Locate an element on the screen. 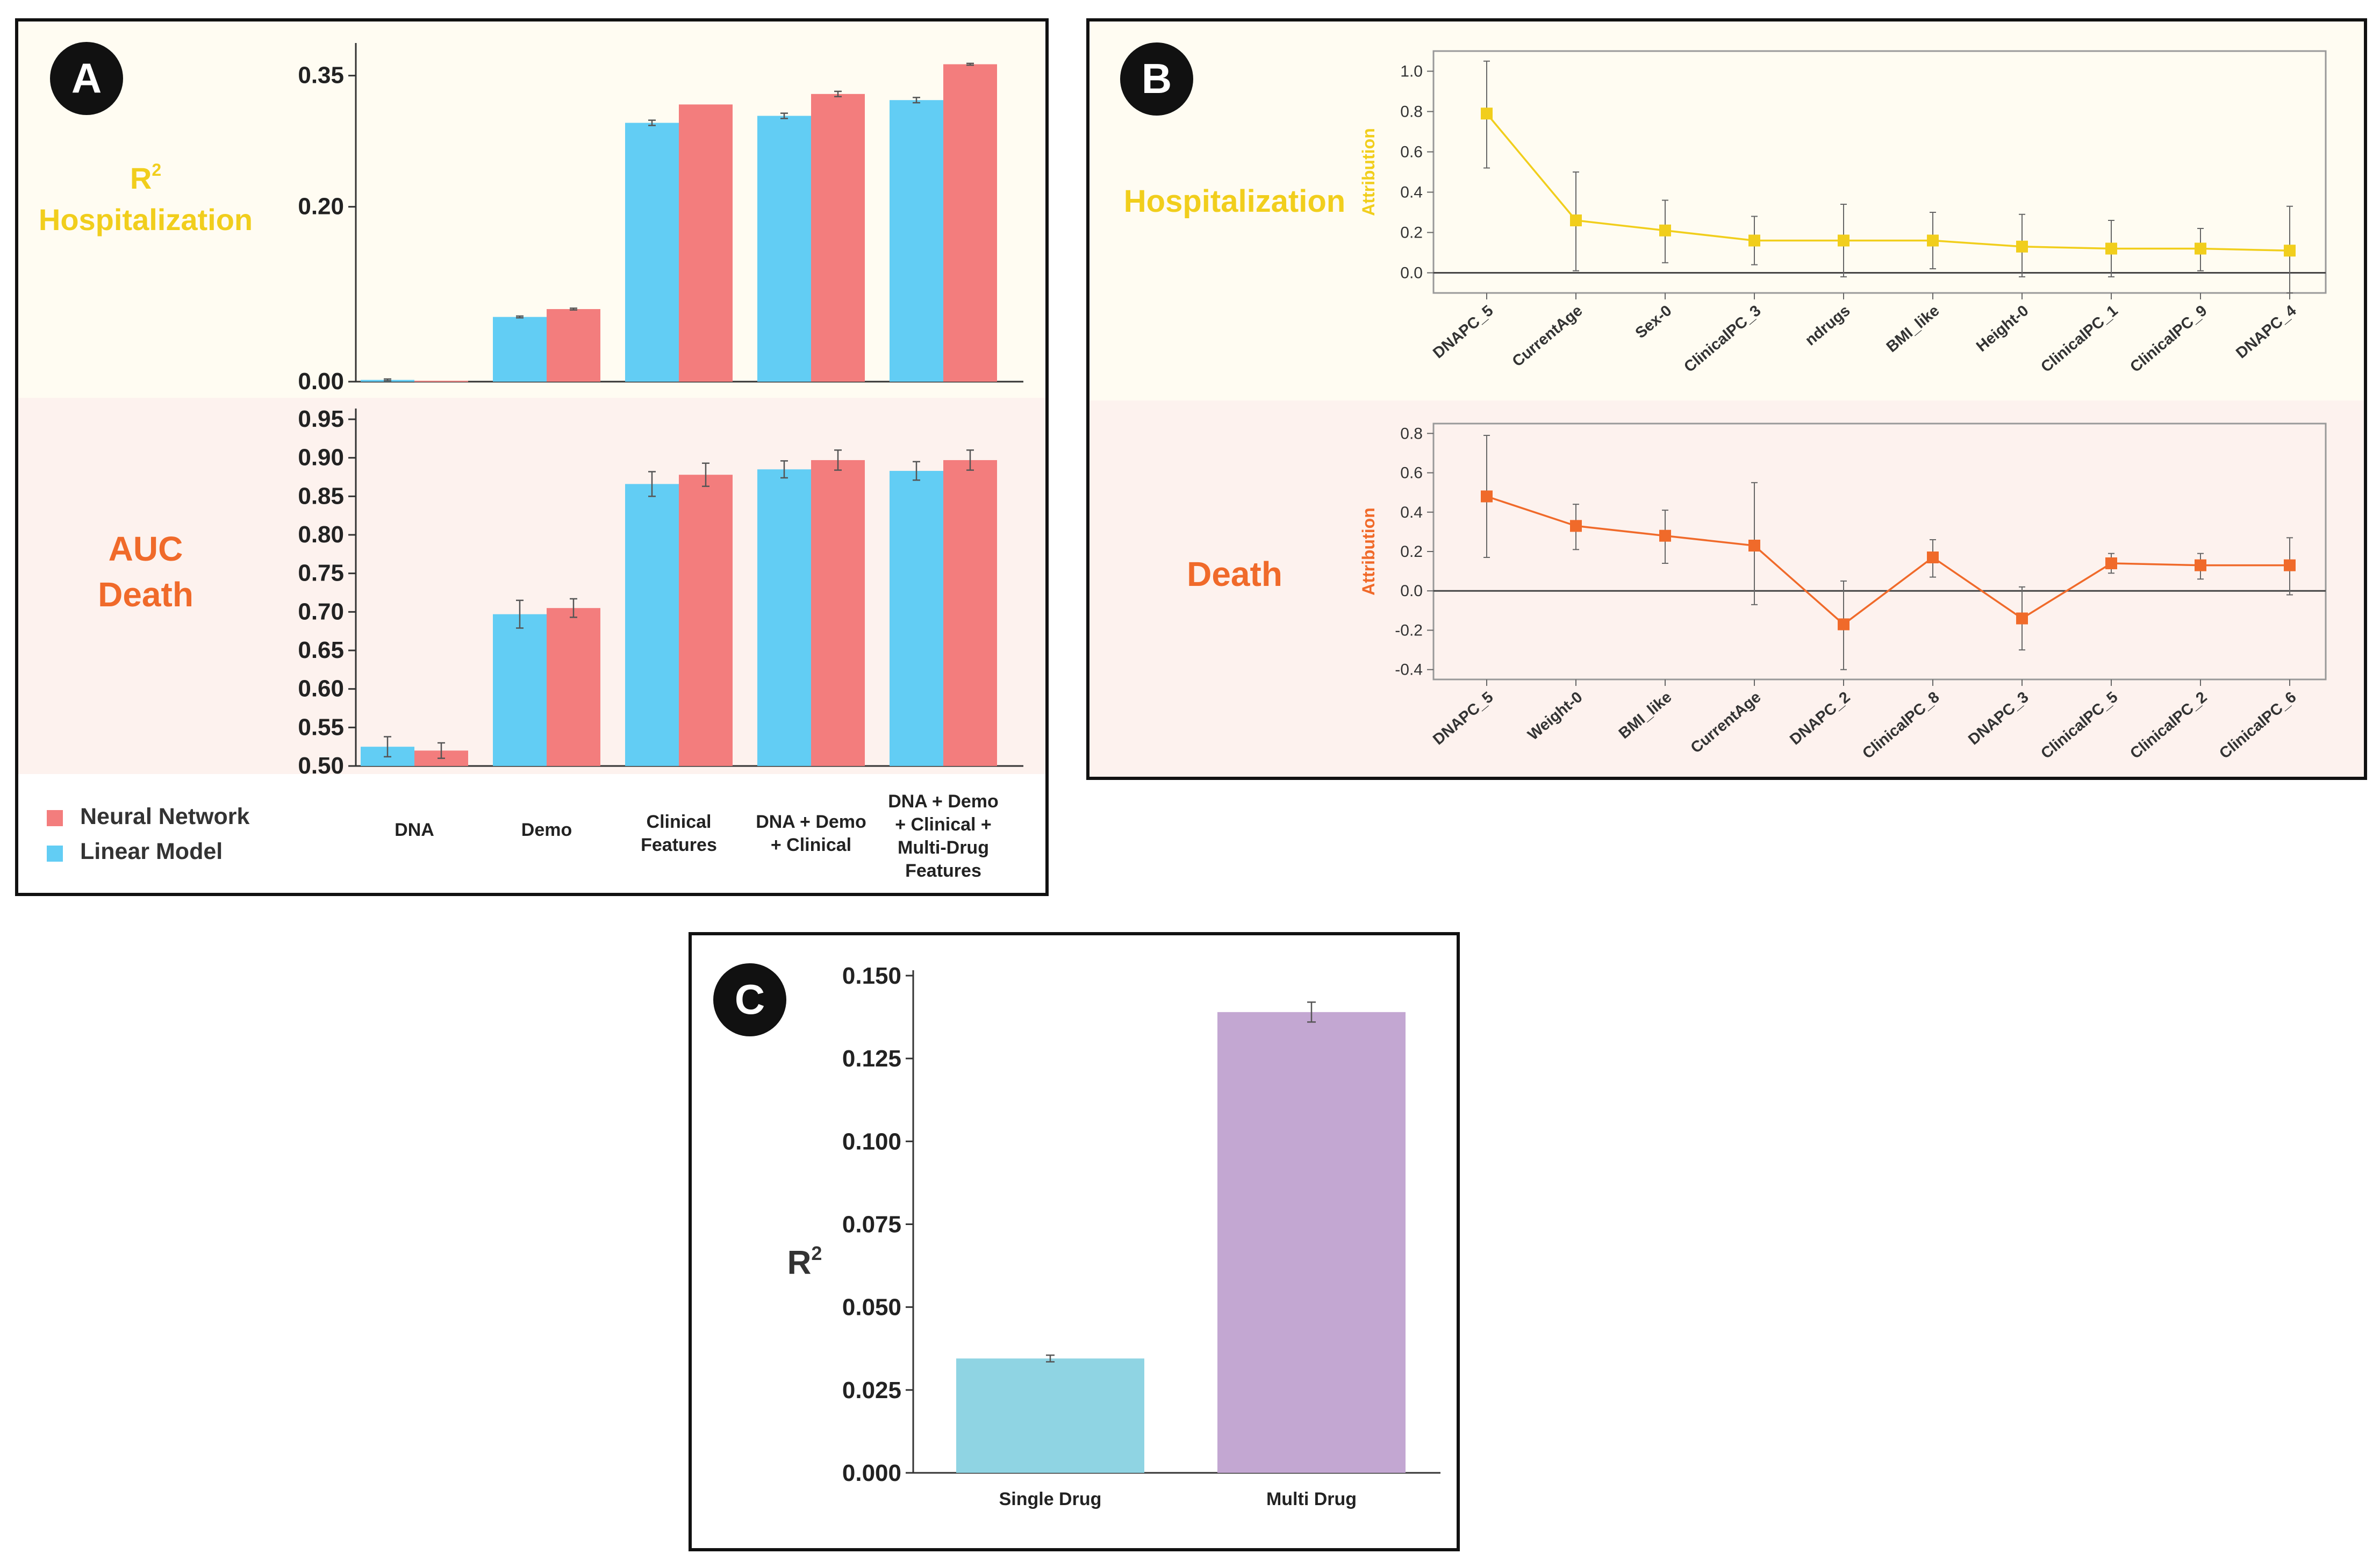  category-label: Single Drug is located at coordinates (1050, 1499).